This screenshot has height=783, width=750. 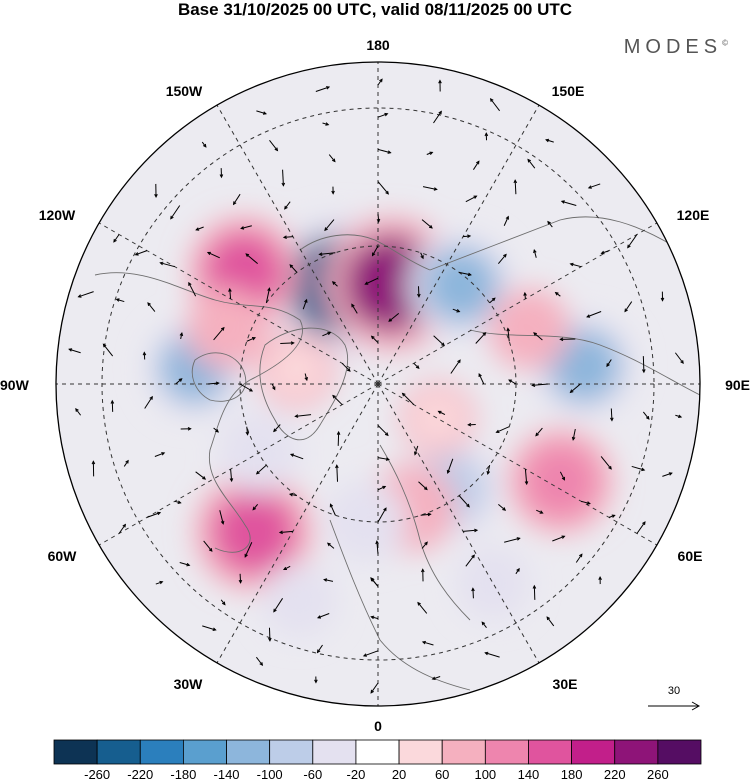 What do you see at coordinates (269, 774) in the screenshot?
I see `colorbar-tick-4: -100` at bounding box center [269, 774].